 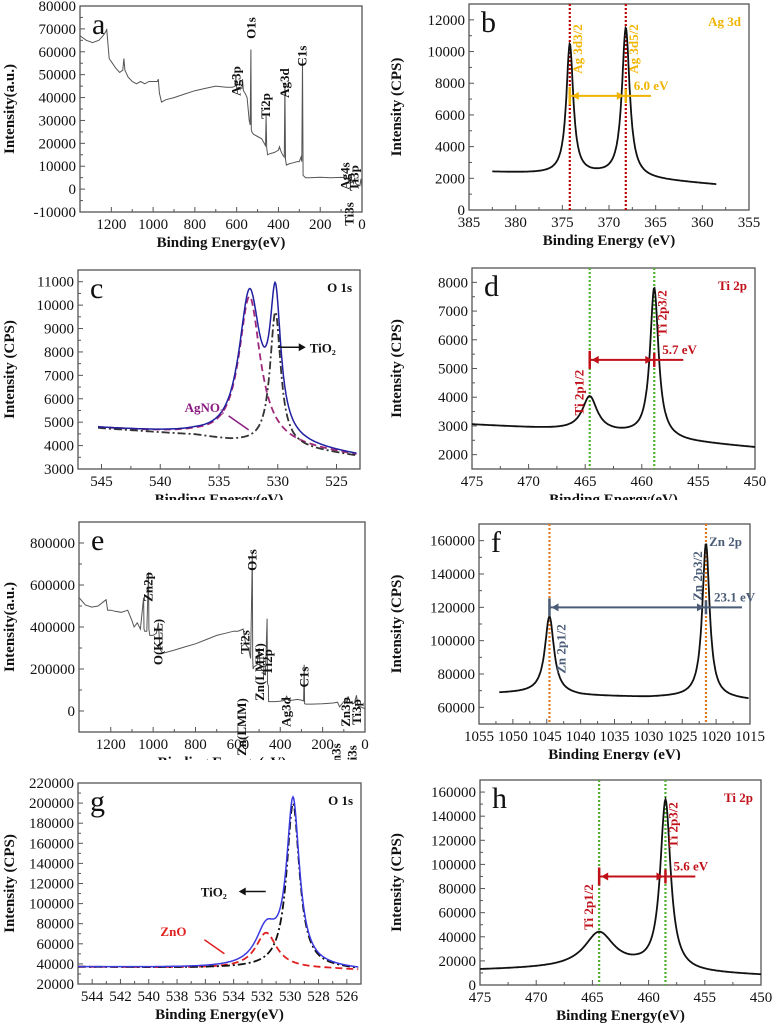 I want to click on x-tick-label: 450, so click(x=761, y=998).